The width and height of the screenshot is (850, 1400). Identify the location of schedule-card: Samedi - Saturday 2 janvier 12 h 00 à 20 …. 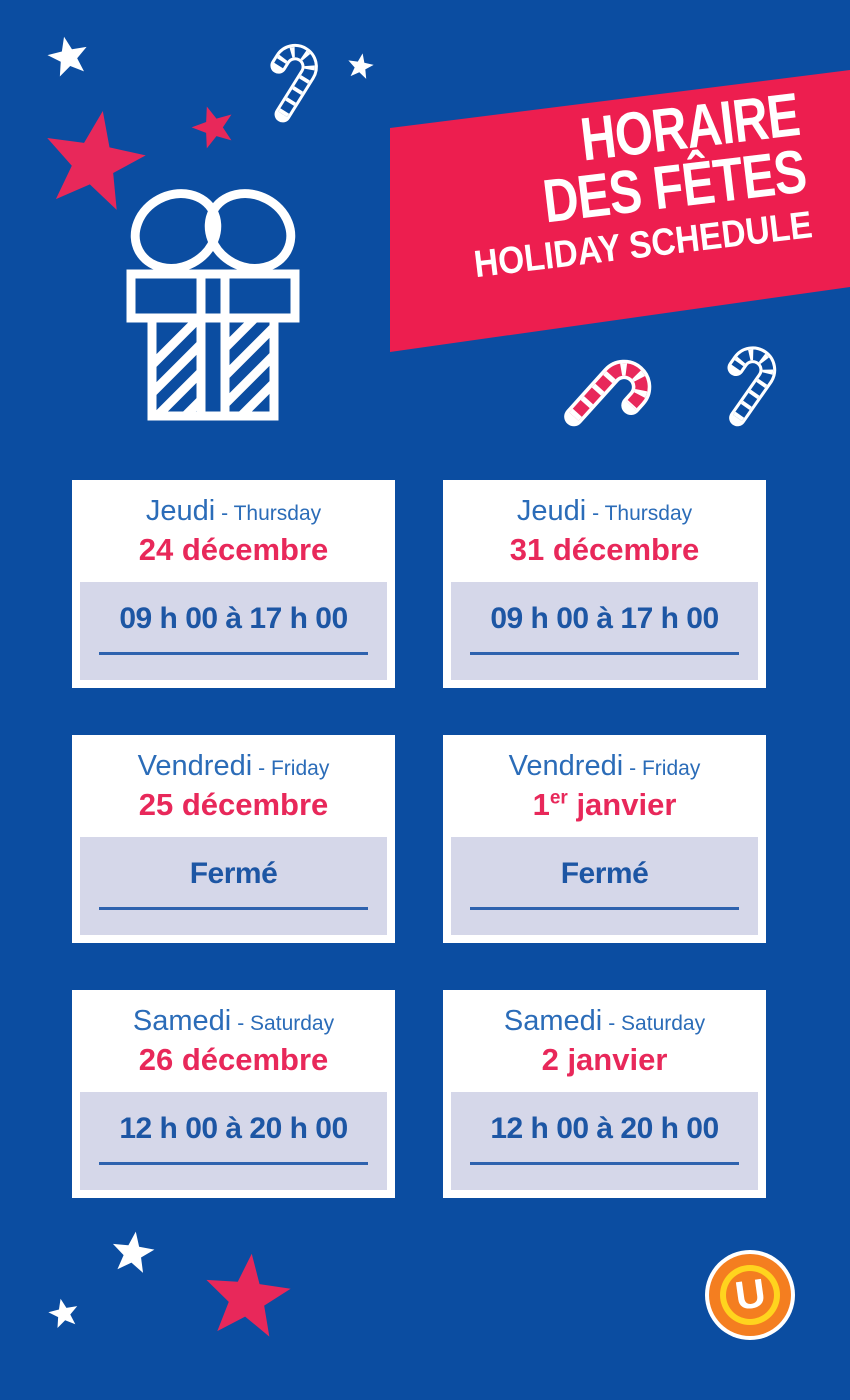
(604, 1094).